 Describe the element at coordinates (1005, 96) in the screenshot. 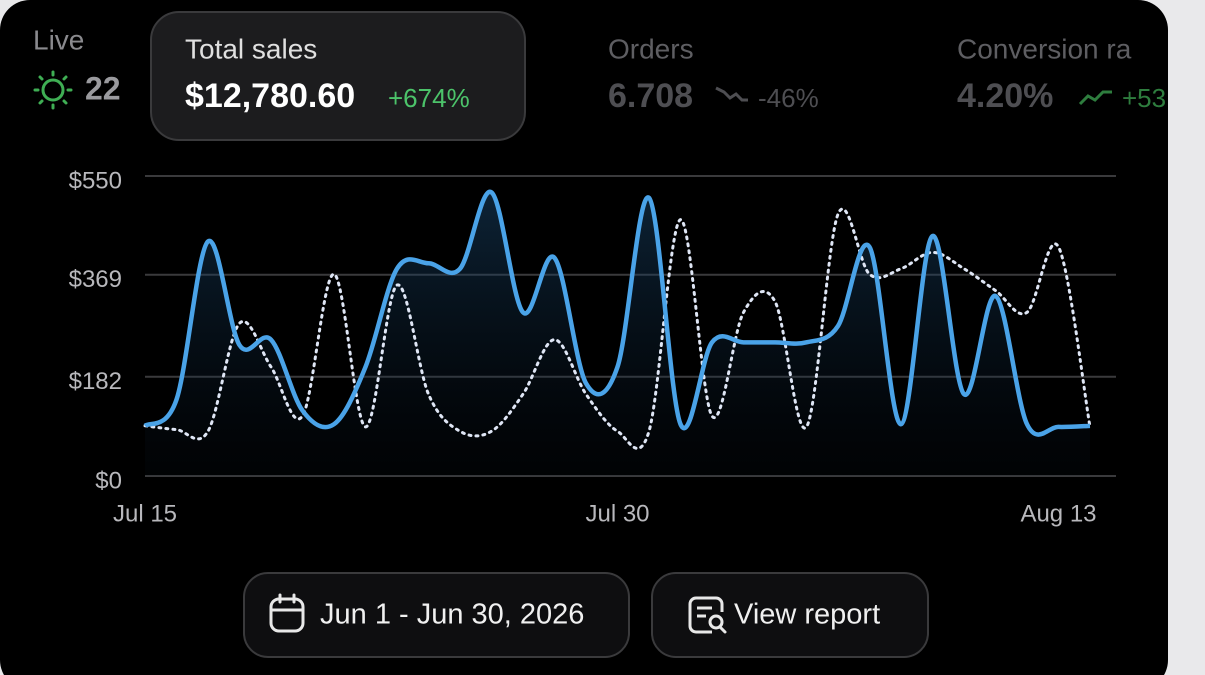

I see `metric-value: 4.20%` at that location.